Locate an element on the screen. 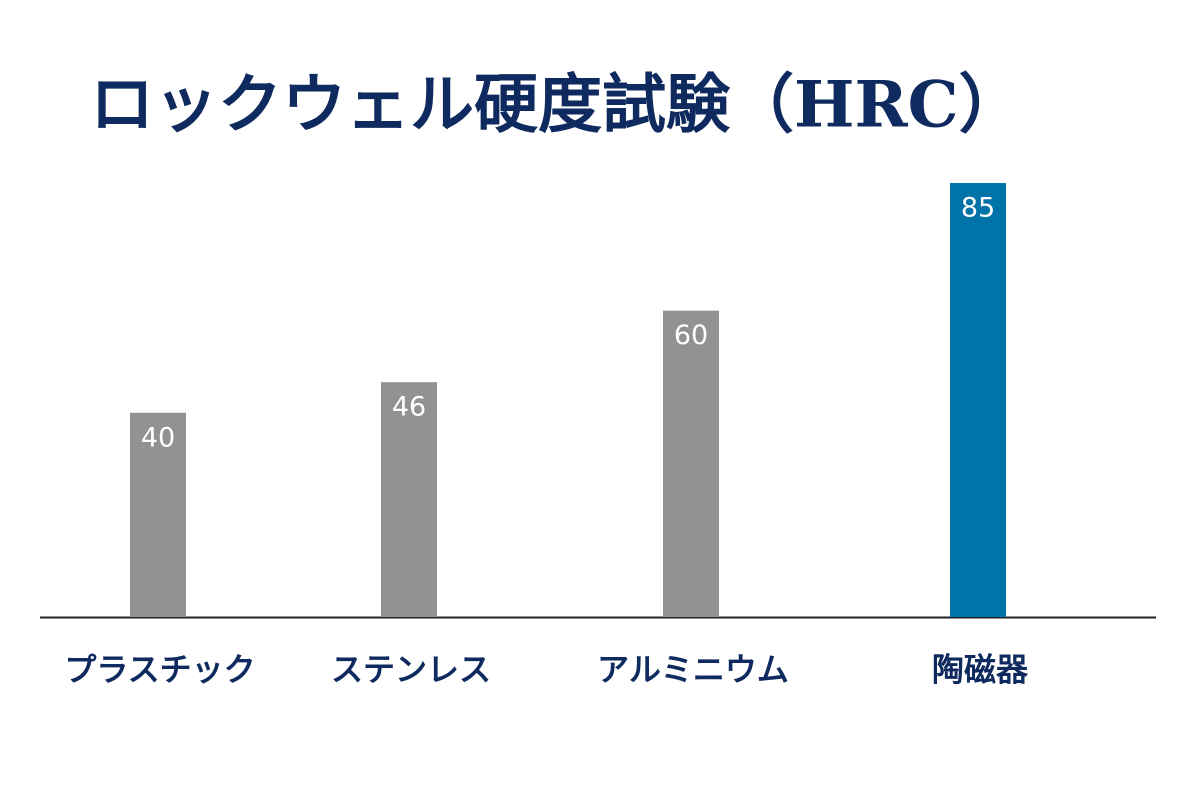 This screenshot has width=1200, height=810. value-label: 40 is located at coordinates (158, 437).